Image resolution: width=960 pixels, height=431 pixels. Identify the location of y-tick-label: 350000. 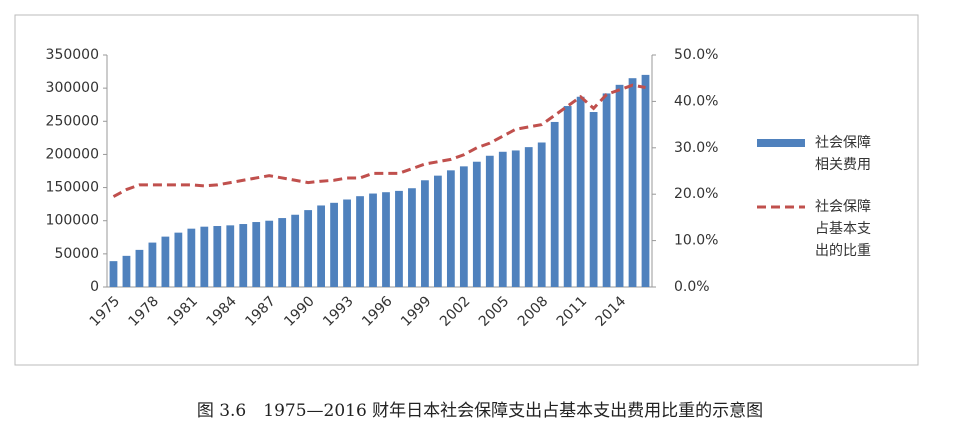
(72, 55).